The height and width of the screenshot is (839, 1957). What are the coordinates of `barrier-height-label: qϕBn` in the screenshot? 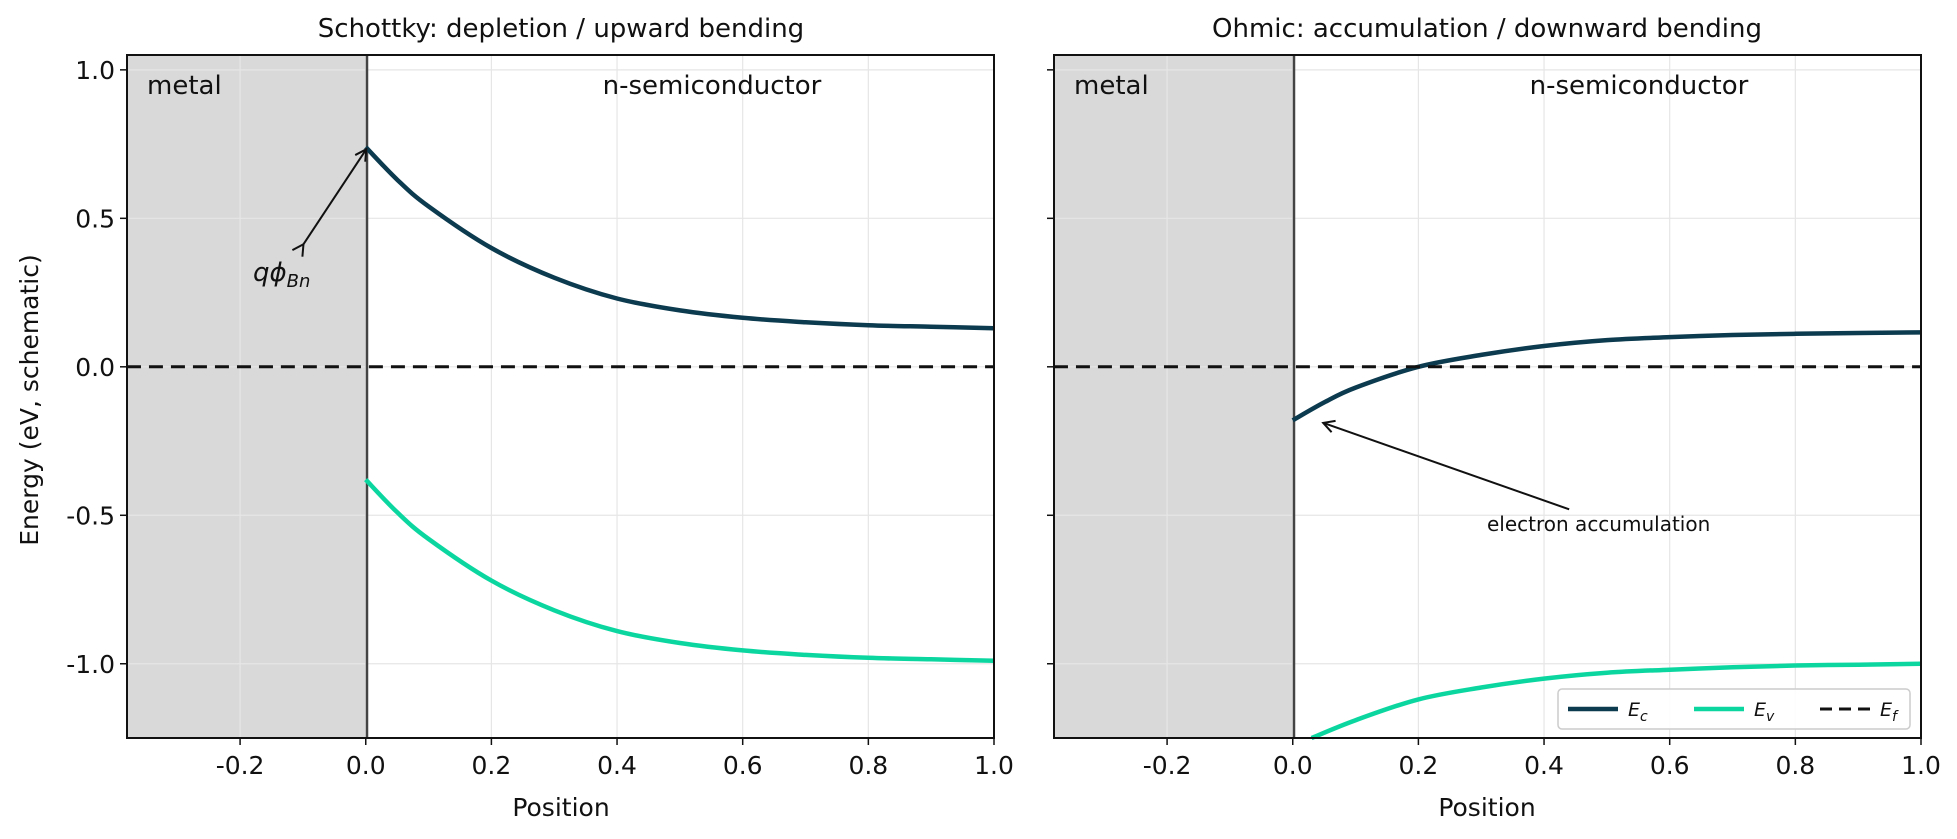 It's located at (281, 275).